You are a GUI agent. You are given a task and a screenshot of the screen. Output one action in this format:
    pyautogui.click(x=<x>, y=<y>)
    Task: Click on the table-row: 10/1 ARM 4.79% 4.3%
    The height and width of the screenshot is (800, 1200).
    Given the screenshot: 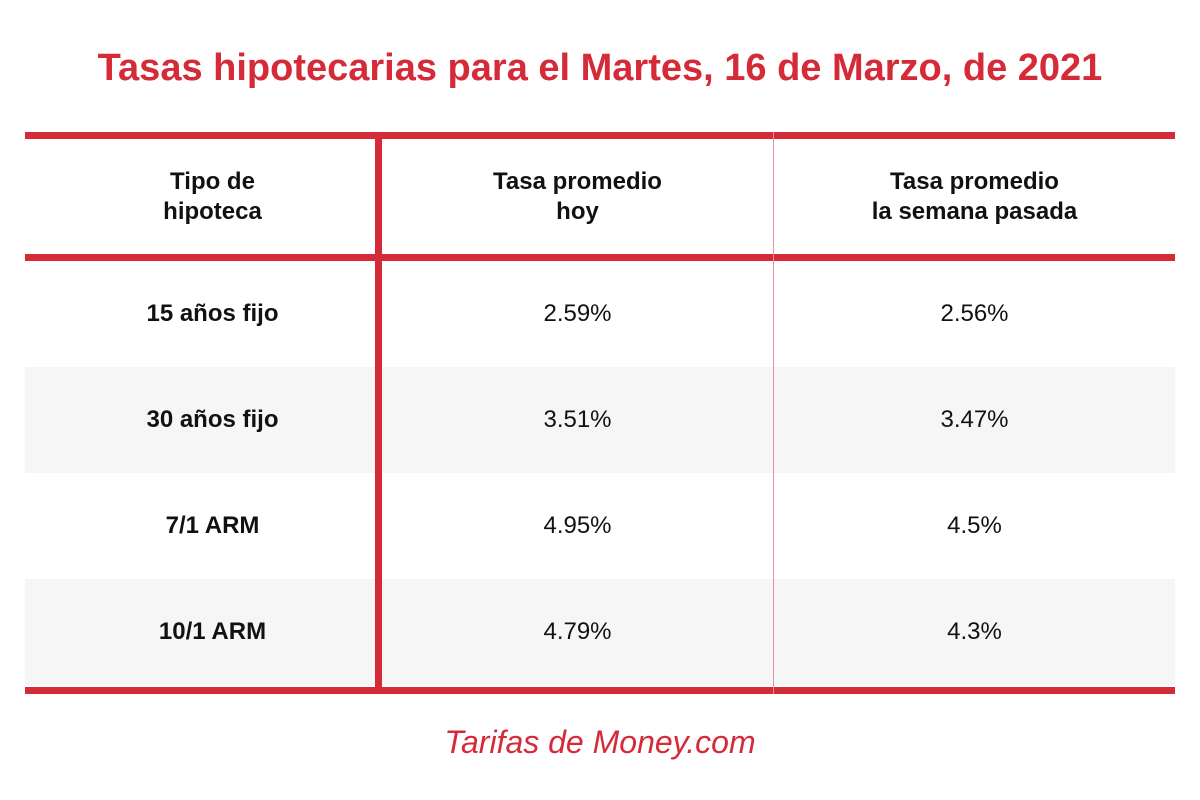 What is the action you would take?
    pyautogui.click(x=600, y=632)
    